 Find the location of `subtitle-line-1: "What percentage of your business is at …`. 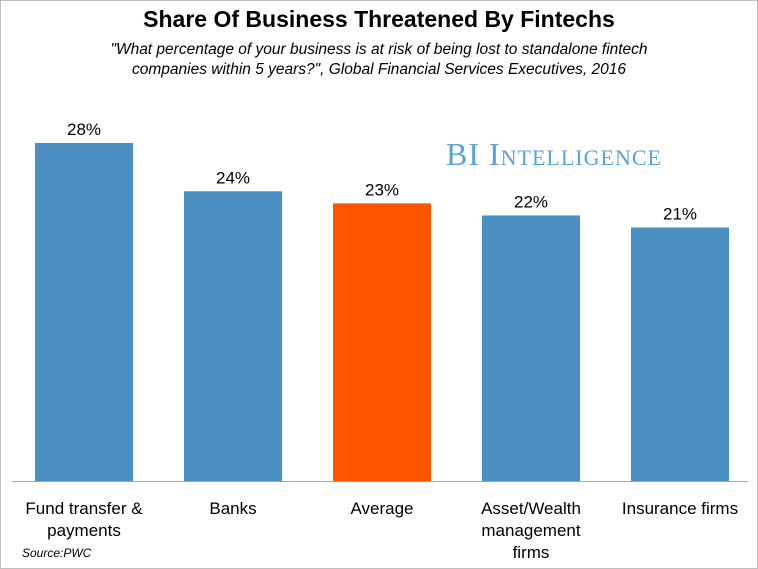

subtitle-line-1: "What percentage of your business is at … is located at coordinates (379, 49).